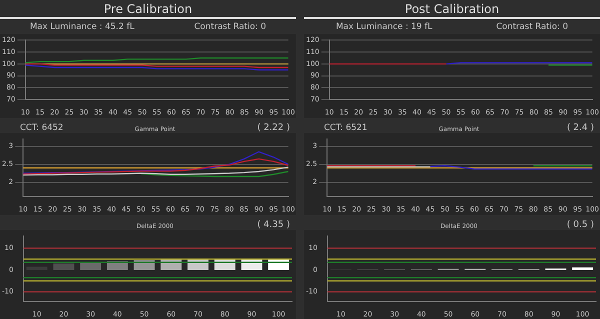 The image size is (600, 319). I want to click on text: ( 0.5 ), so click(580, 225).